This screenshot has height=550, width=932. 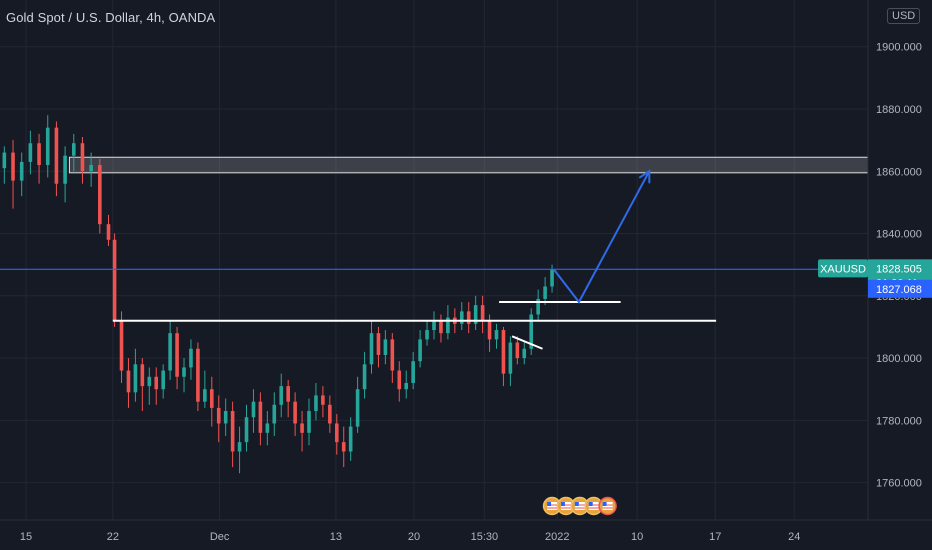 What do you see at coordinates (899, 235) in the screenshot?
I see `y-tick-label: 1840.000` at bounding box center [899, 235].